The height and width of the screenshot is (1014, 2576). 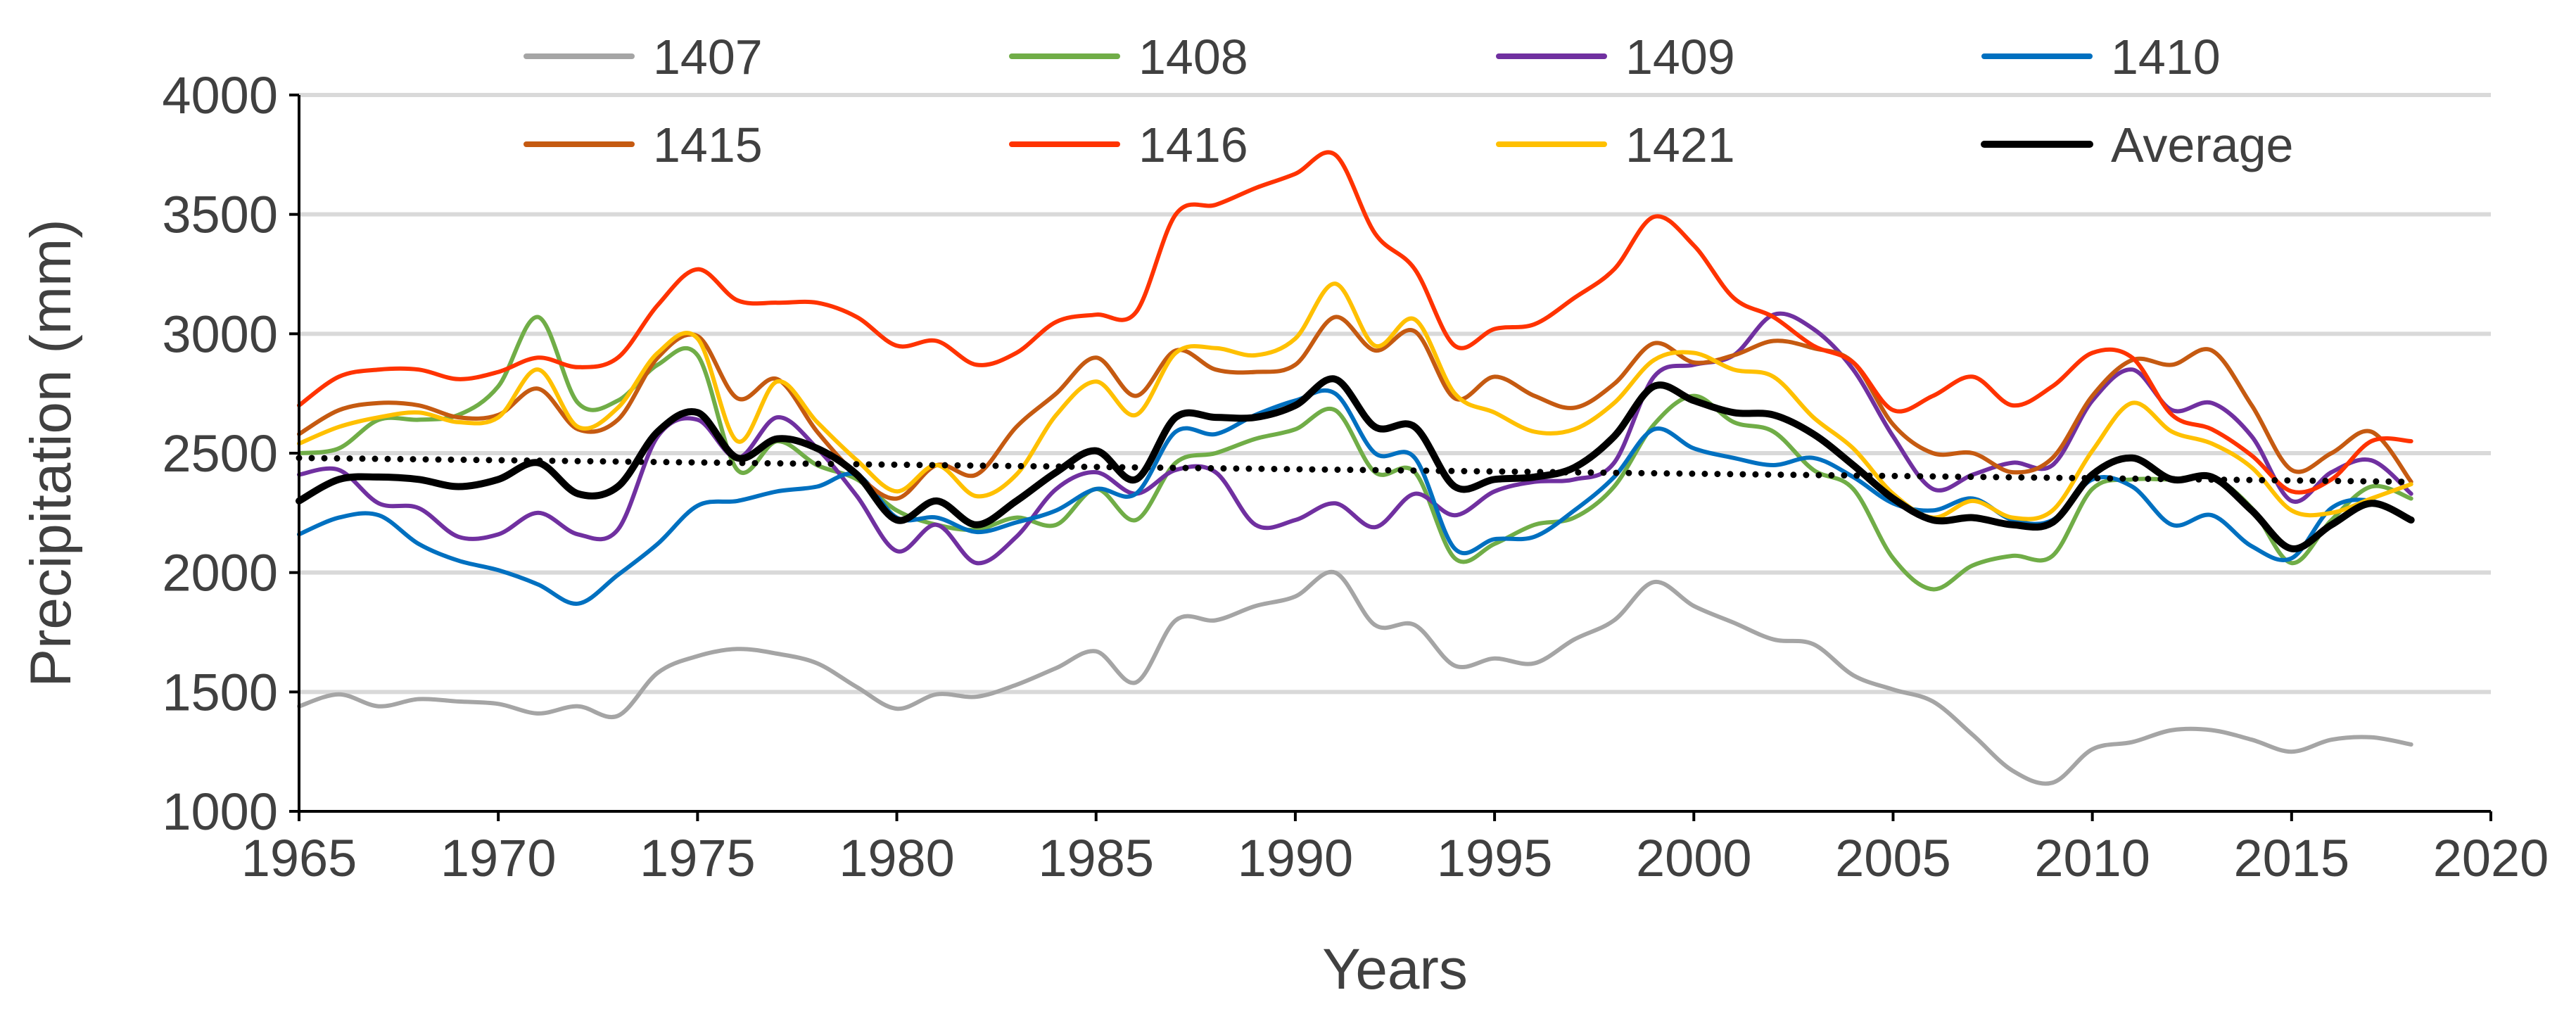 I want to click on x-tick-label: 2000, so click(x=1694, y=858).